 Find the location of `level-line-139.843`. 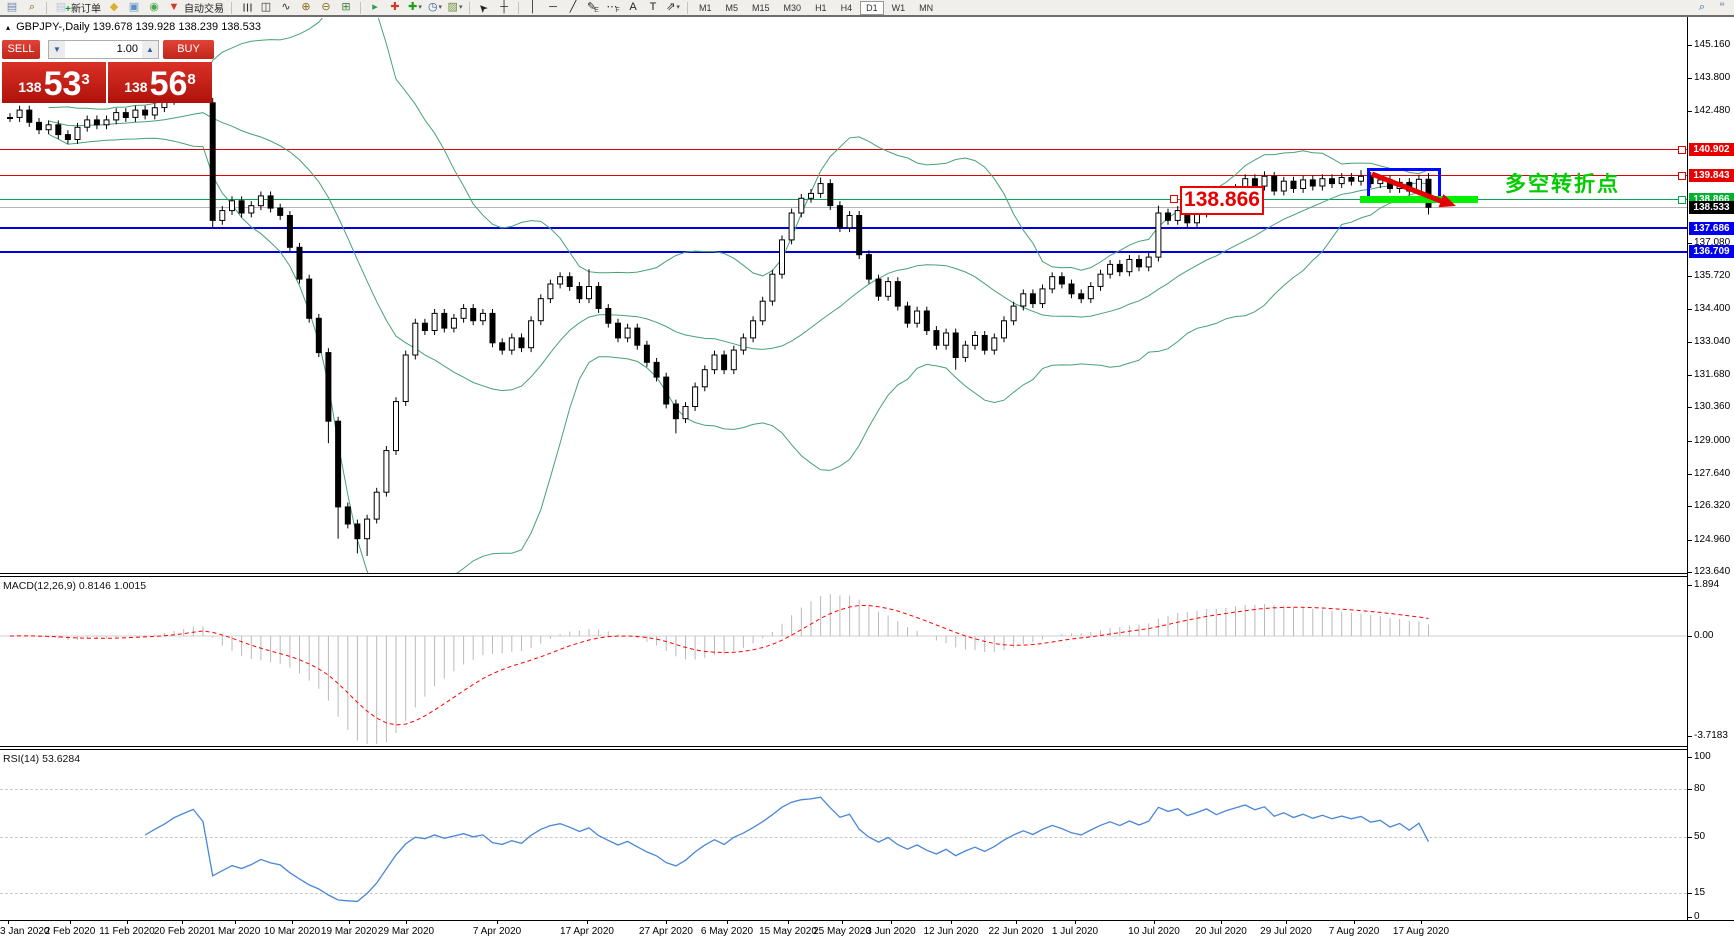

level-line-139.843 is located at coordinates (843, 175).